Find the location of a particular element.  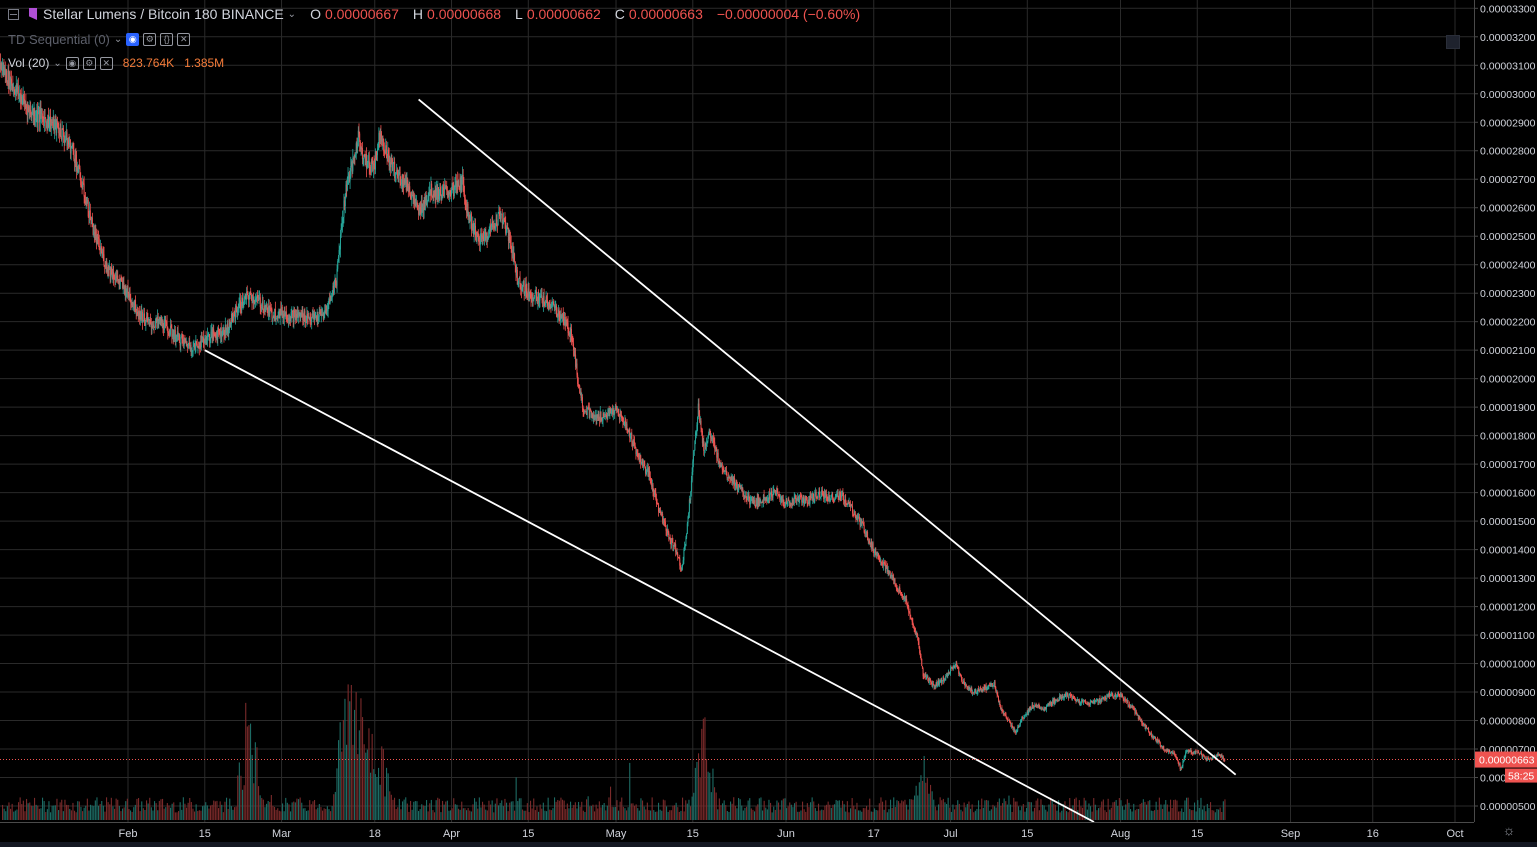

chart-settings-gear-icon: ☼ is located at coordinates (1509, 830).